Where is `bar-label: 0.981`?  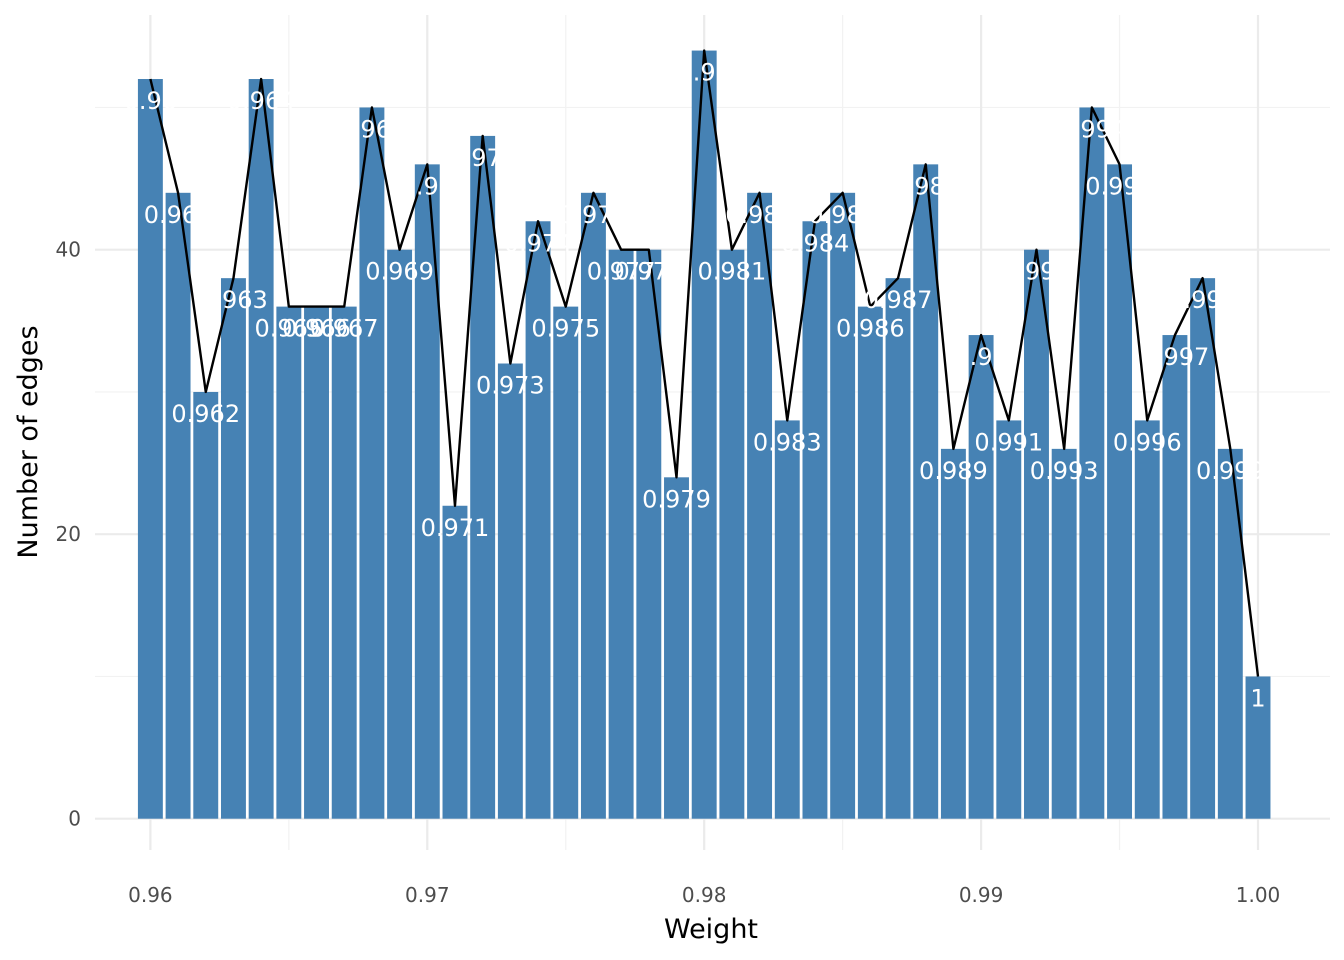 bar-label: 0.981 is located at coordinates (732, 272).